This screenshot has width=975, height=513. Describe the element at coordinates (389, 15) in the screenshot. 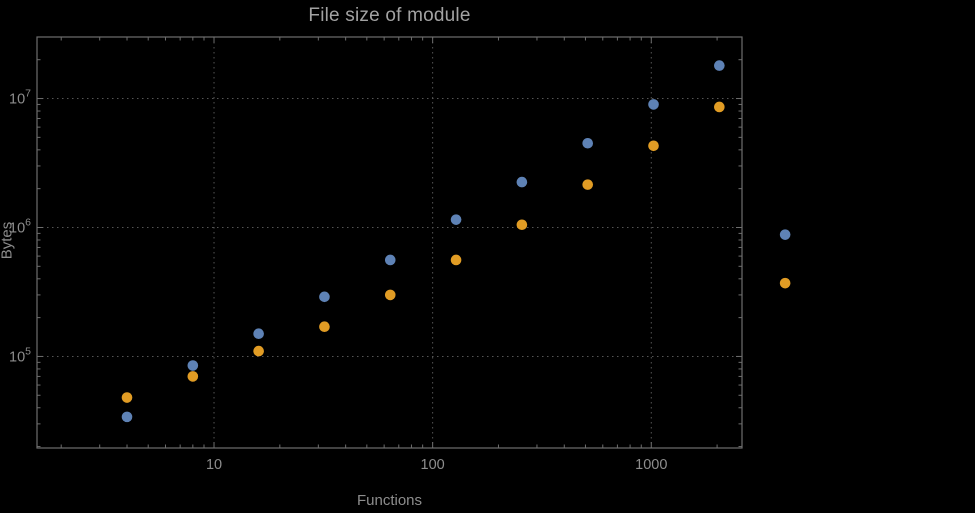

I see `chart-title: File size of module` at that location.